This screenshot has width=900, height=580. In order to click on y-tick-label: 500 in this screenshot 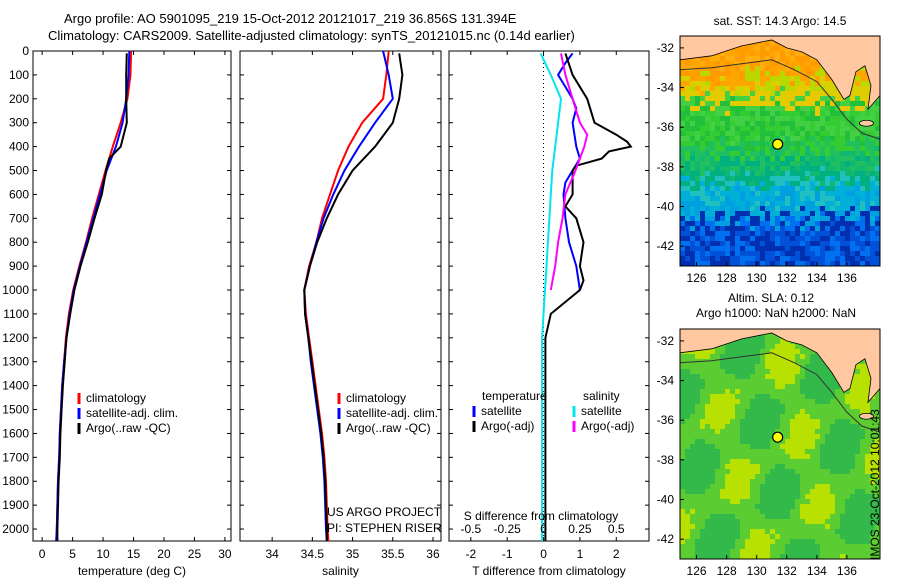, I will do `click(19, 171)`.